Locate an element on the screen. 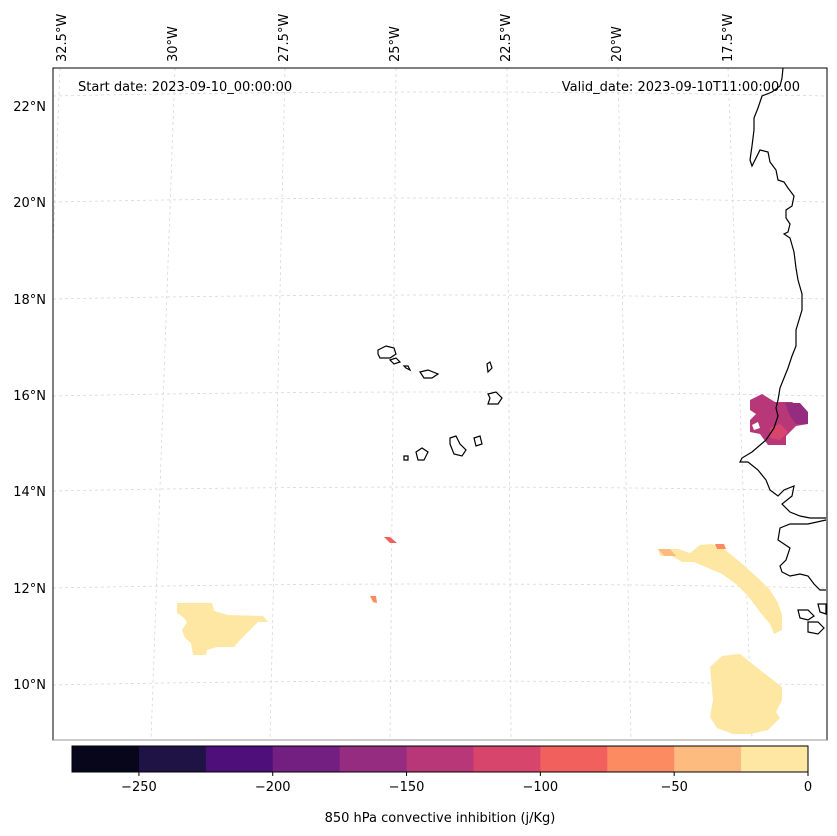  meridian-27-5w is located at coordinates (277, 404).